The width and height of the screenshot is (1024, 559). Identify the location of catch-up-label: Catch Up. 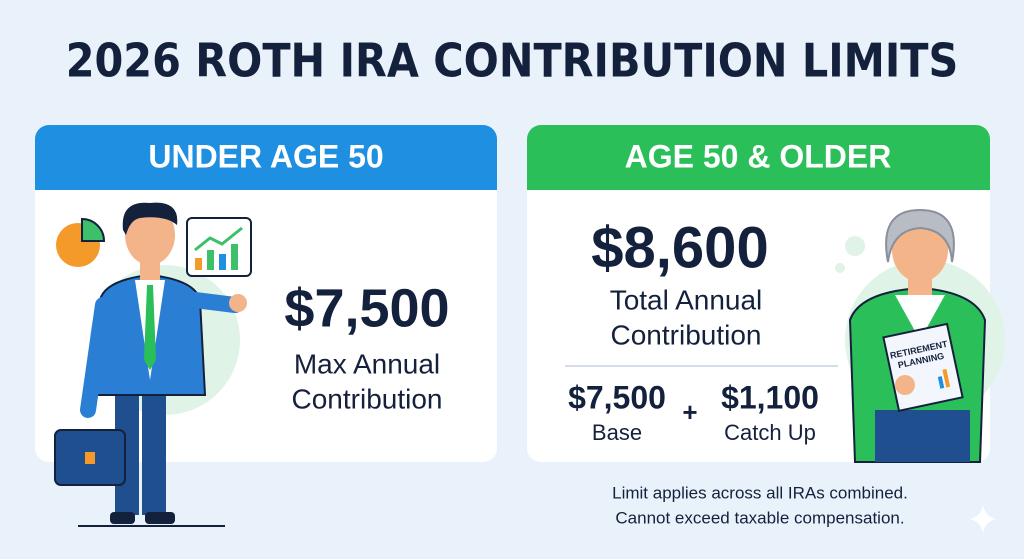
(770, 432).